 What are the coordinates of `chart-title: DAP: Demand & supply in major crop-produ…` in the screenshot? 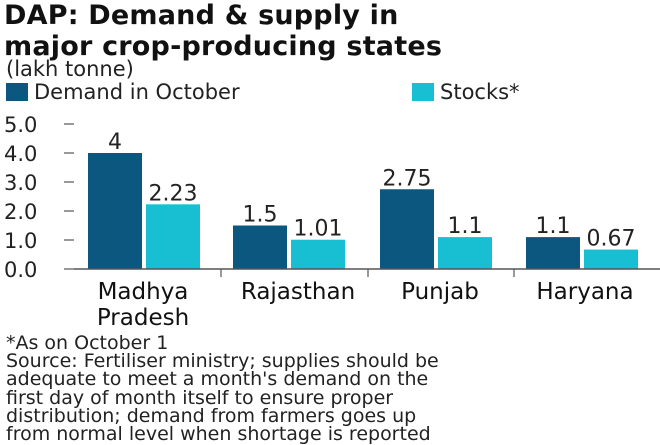 It's located at (329, 31).